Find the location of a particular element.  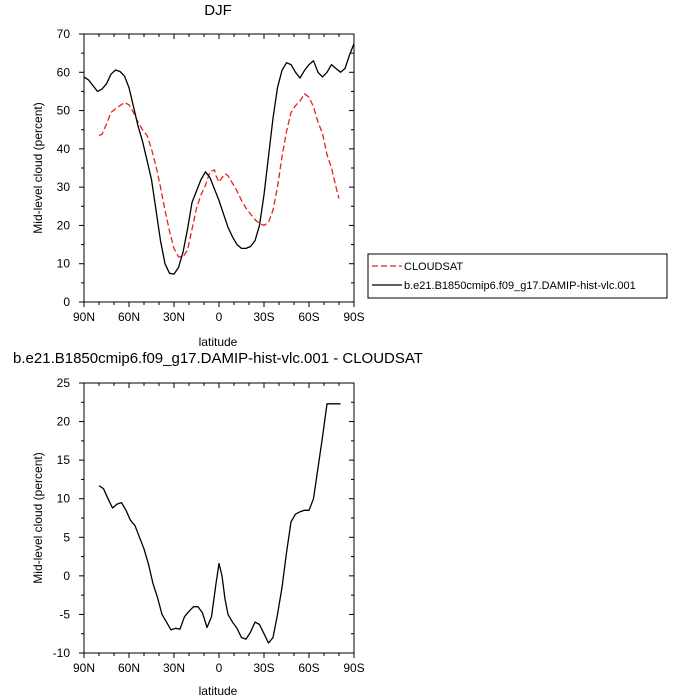

legend-label-cloudsat: CLOUDSAT is located at coordinates (433, 267).